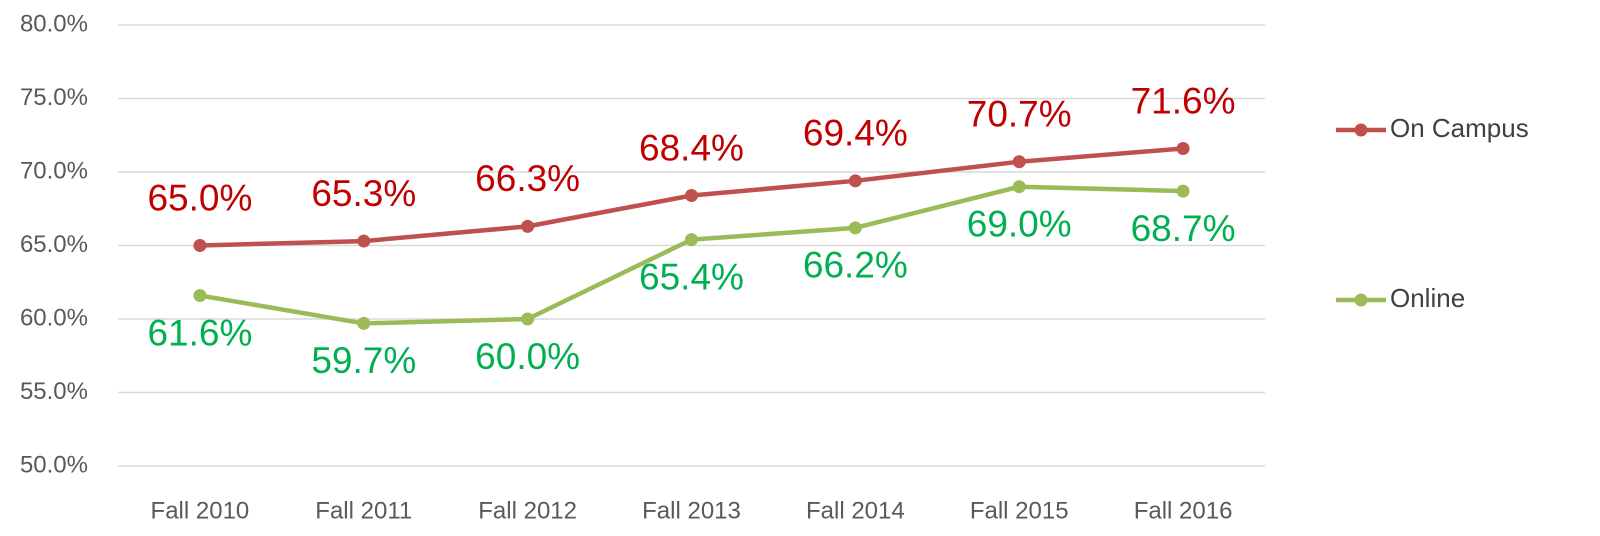 The image size is (1600, 536). Describe the element at coordinates (1459, 128) in the screenshot. I see `legend-label: On Campus` at that location.